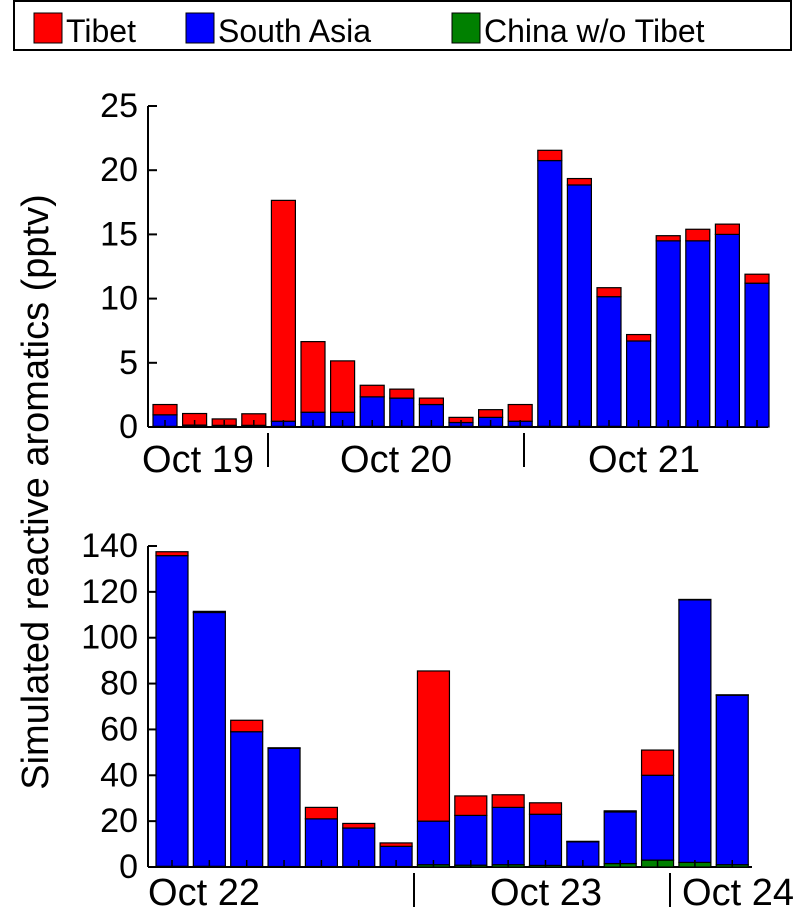  Describe the element at coordinates (119, 775) in the screenshot. I see `y-tick-label: 40` at that location.